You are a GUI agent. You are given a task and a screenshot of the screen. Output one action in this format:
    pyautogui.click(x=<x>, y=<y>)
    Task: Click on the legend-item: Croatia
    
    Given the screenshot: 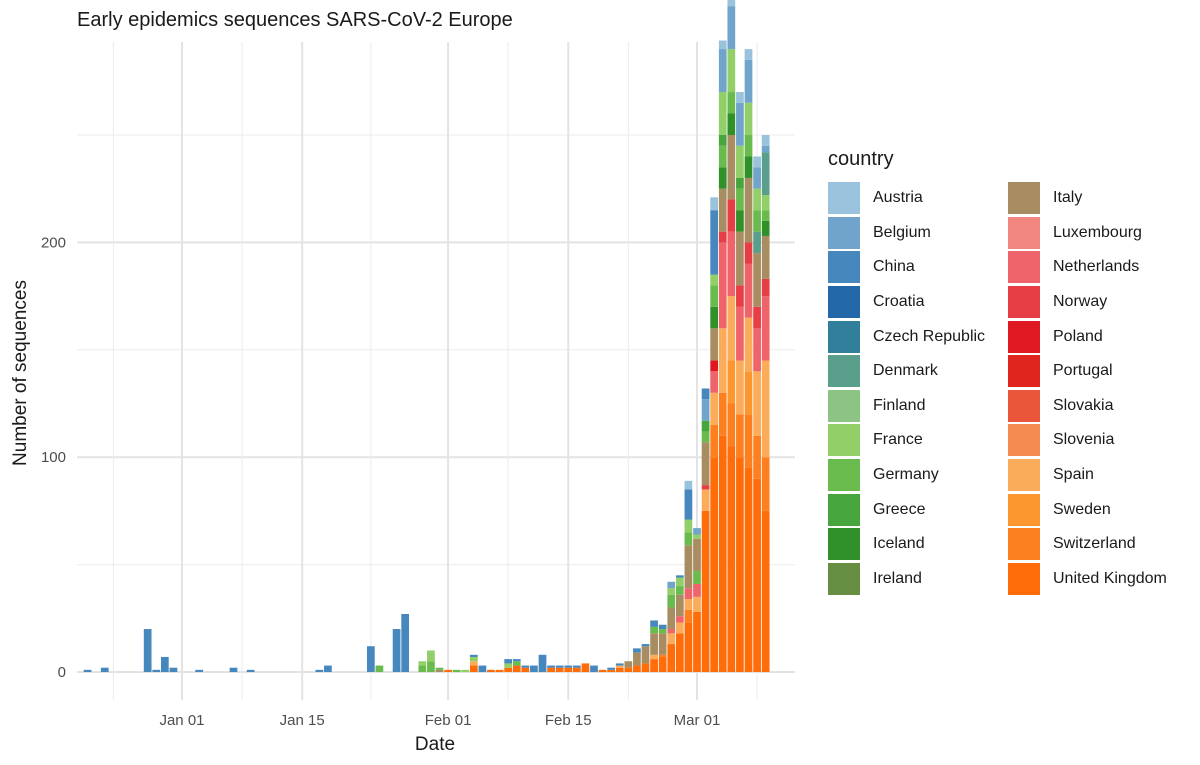 What is the action you would take?
    pyautogui.click(x=918, y=302)
    